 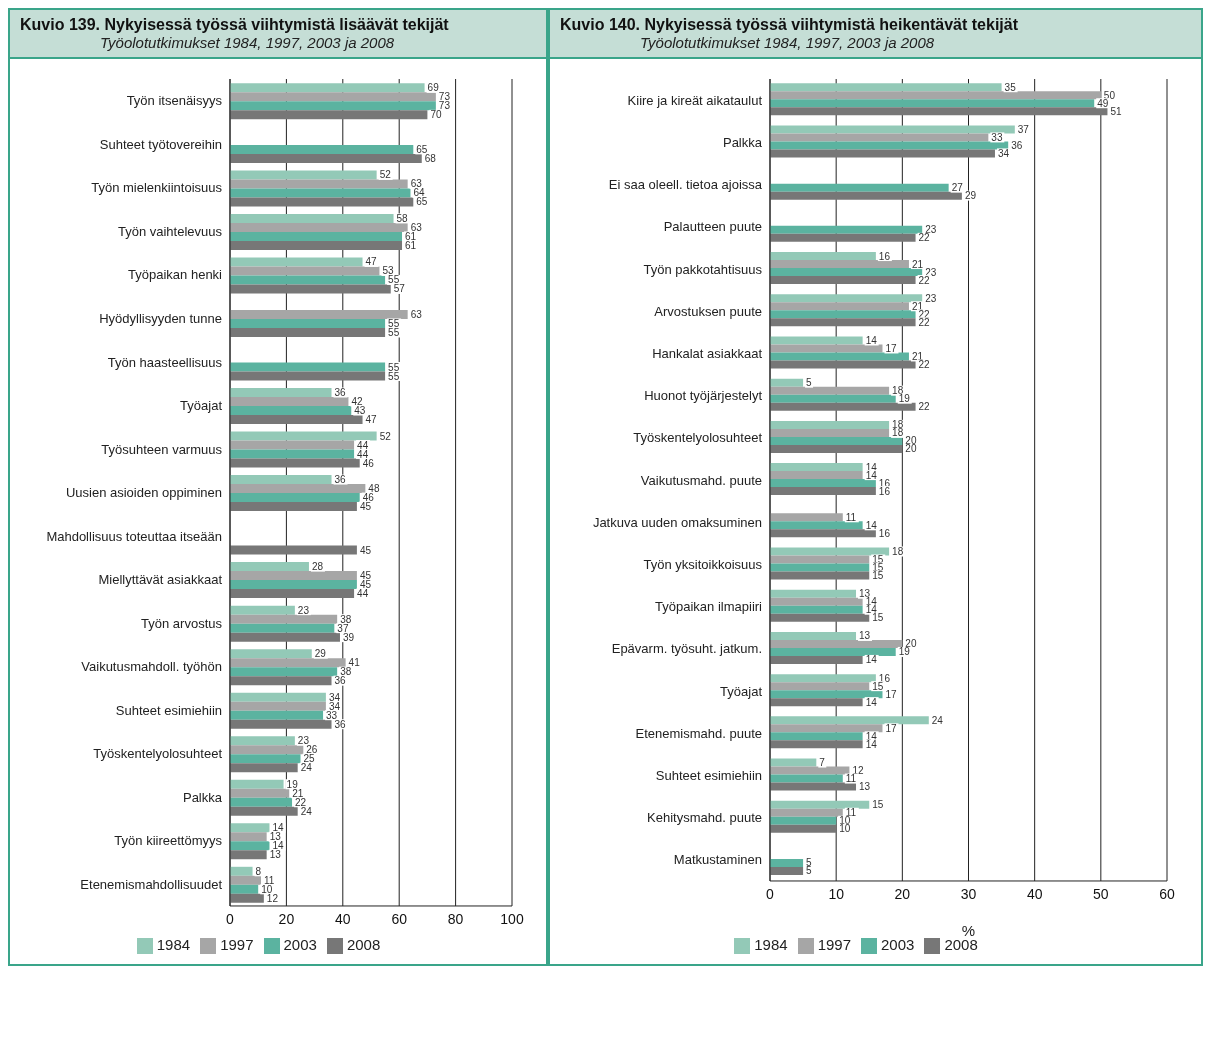 What do you see at coordinates (348, 637) in the screenshot?
I see `data-label: 39` at bounding box center [348, 637].